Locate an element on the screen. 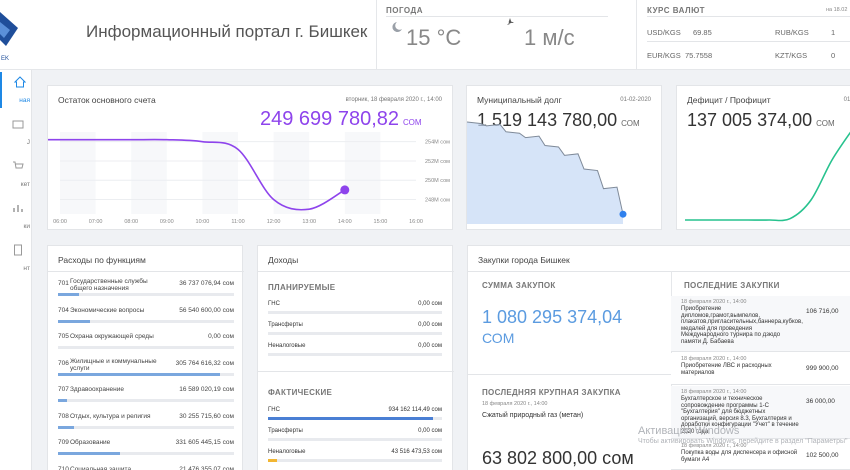 This screenshot has height=470, width=850. recent-purchases-label: ПОСЛЕДНИЕ ЗАКУПКИ is located at coordinates (732, 285).